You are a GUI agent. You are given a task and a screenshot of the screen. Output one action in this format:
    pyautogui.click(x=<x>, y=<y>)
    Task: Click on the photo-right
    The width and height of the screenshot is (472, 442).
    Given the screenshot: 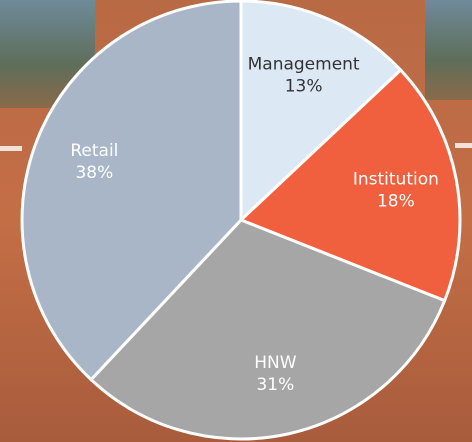 What is the action you would take?
    pyautogui.click(x=448, y=50)
    